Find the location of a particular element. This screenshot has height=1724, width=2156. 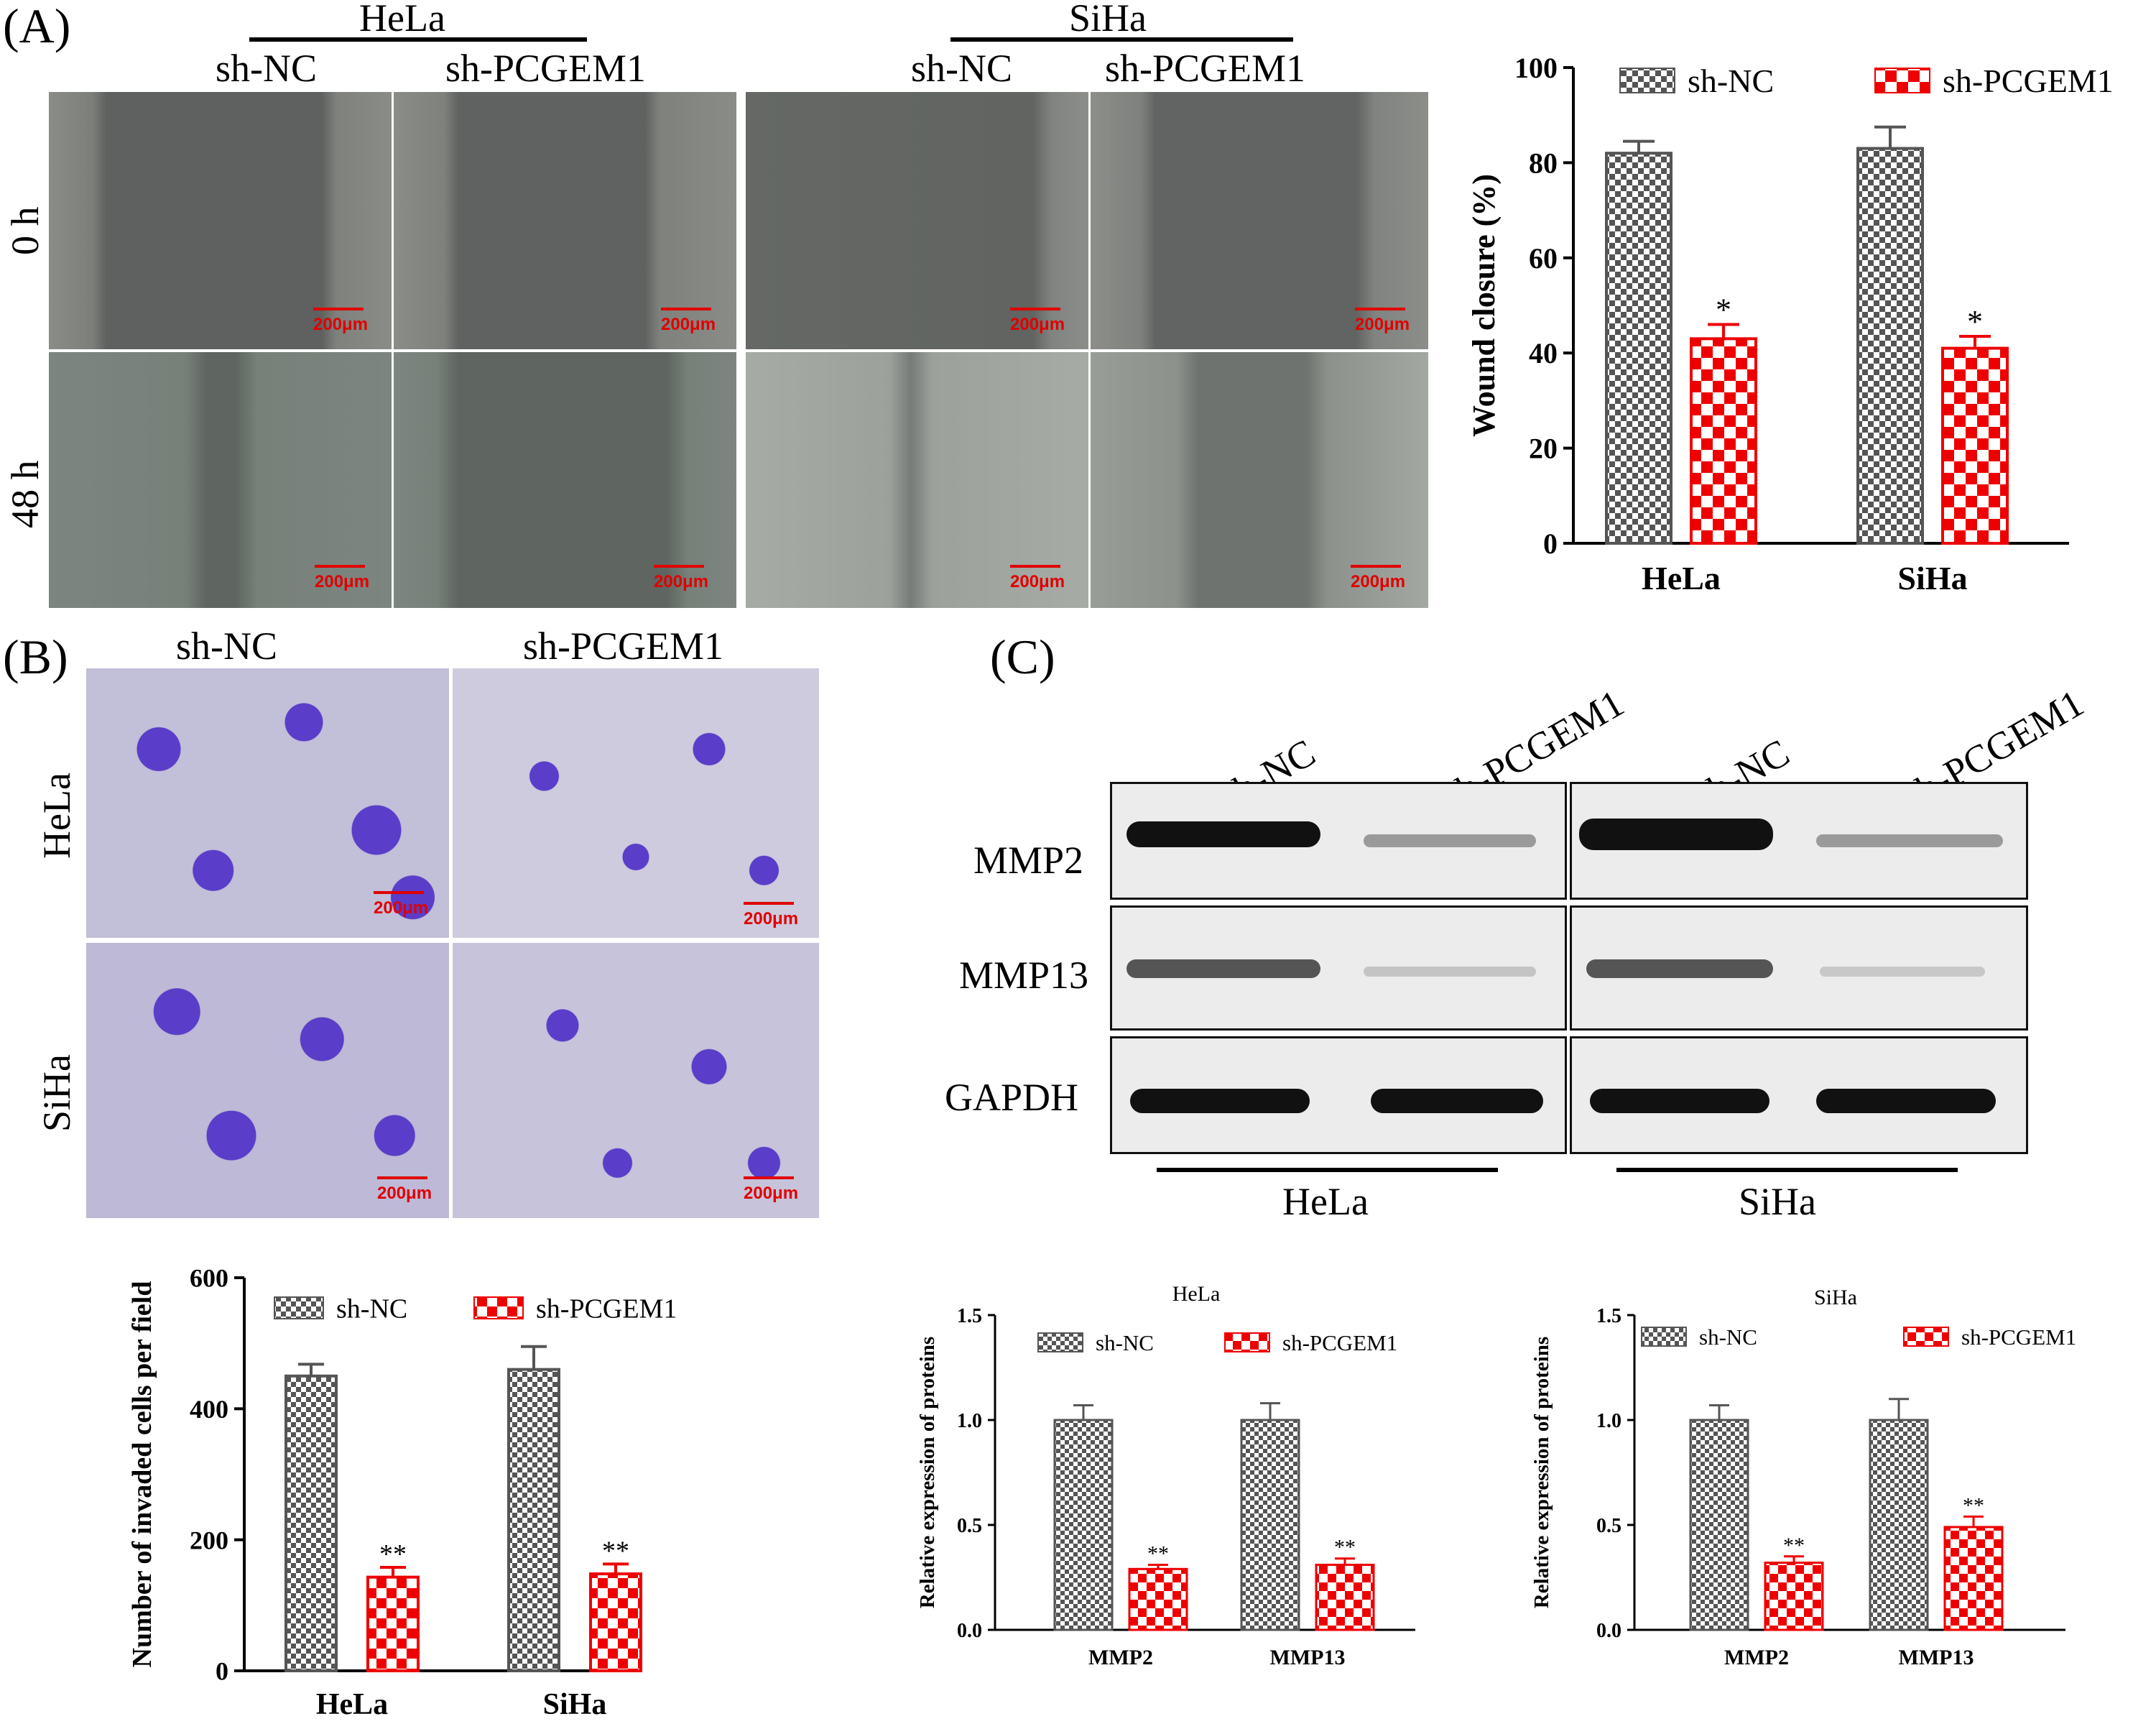

blot-hela-mmp2 is located at coordinates (1338, 841).